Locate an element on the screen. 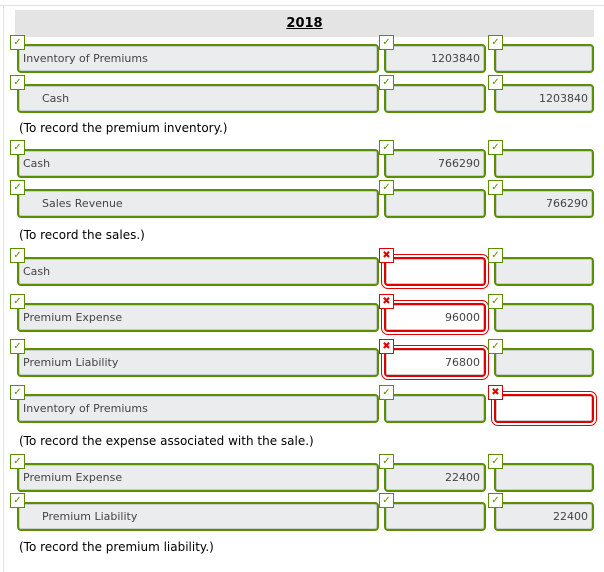 The height and width of the screenshot is (572, 604). year-header: 2018 is located at coordinates (304, 23).